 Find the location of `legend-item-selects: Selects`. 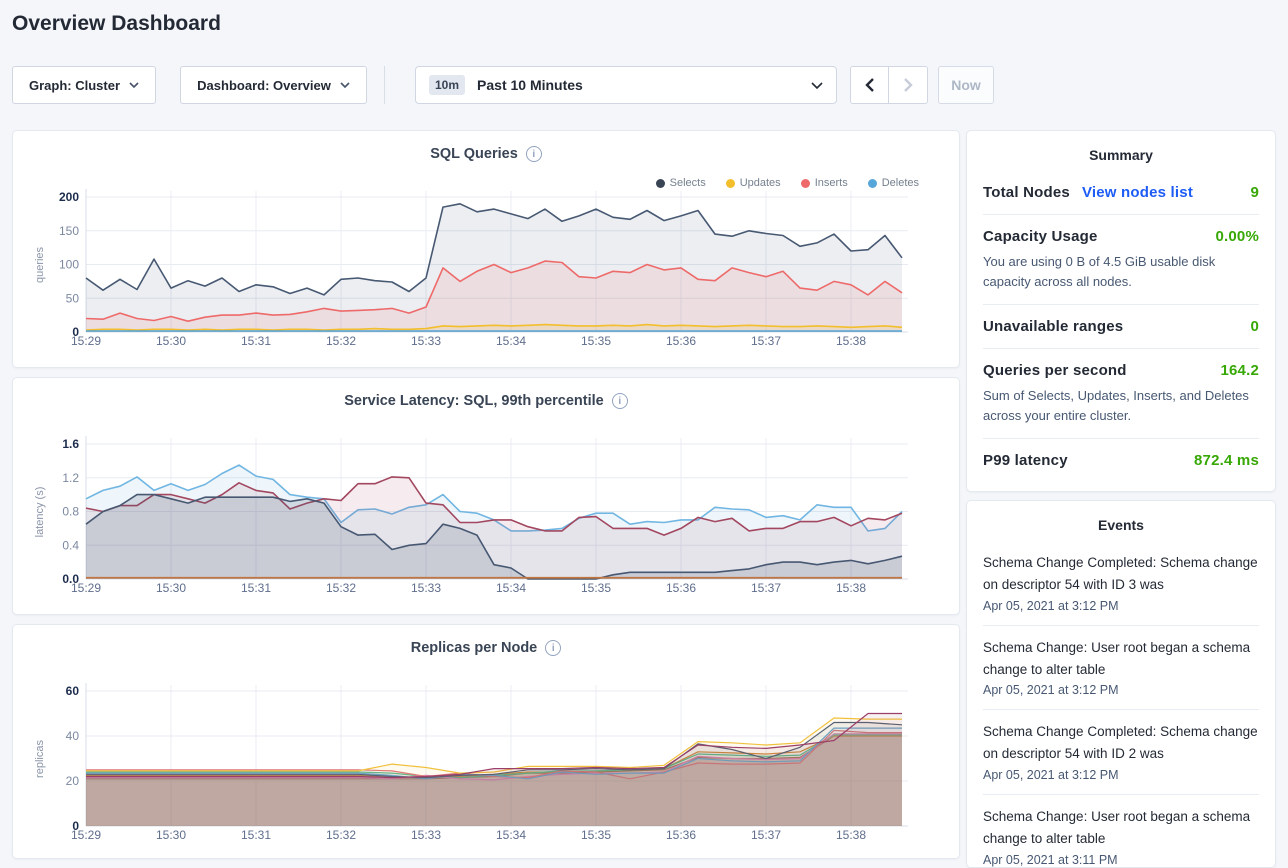

legend-item-selects: Selects is located at coordinates (680, 183).